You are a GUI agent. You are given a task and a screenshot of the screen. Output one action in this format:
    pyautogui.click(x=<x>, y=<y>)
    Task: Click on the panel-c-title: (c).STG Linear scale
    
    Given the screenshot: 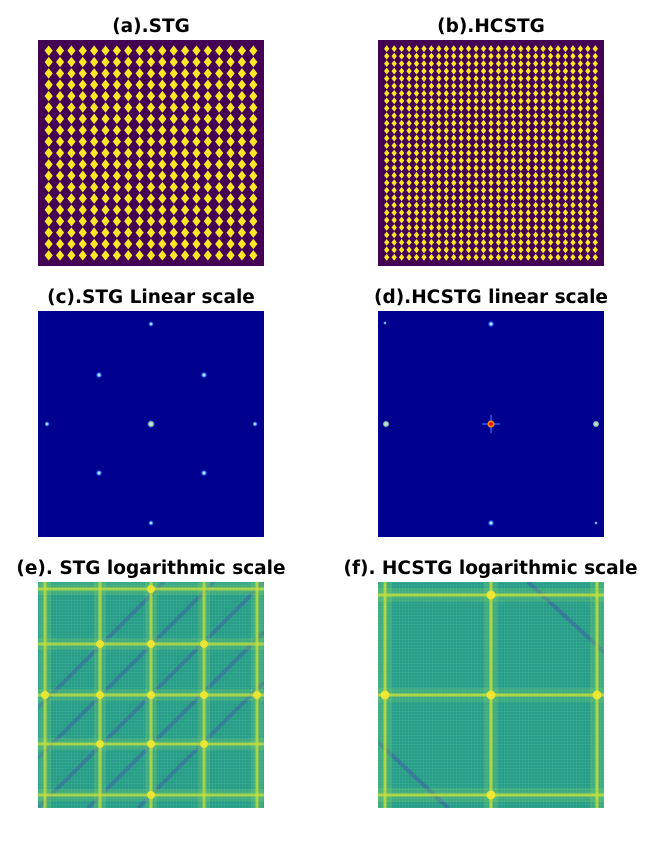 What is the action you would take?
    pyautogui.click(x=151, y=297)
    